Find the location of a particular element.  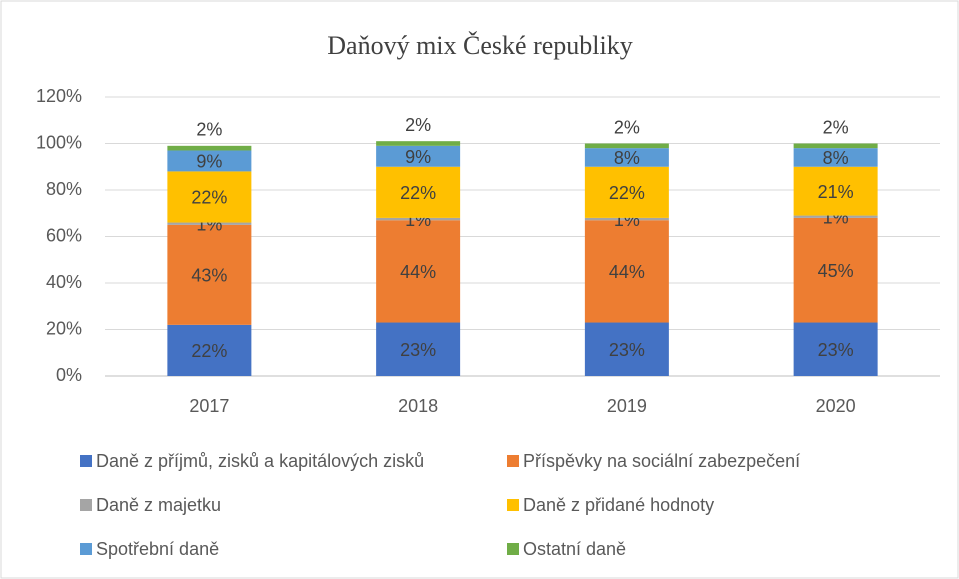

legend-label: Daně z přidané hodnoty is located at coordinates (618, 505).